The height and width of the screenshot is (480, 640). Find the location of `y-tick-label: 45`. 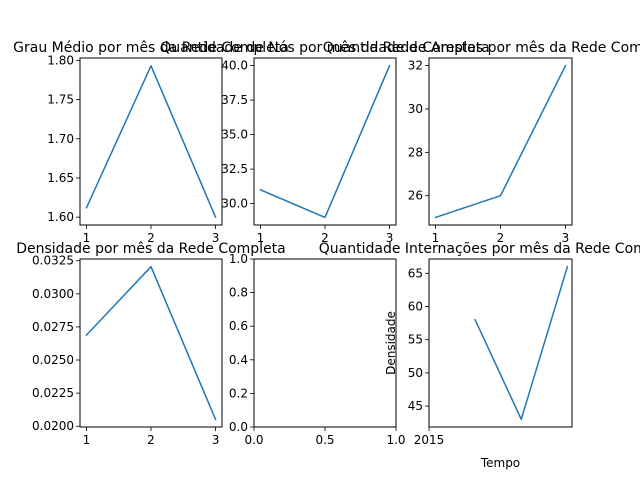

y-tick-label: 45 is located at coordinates (415, 406).